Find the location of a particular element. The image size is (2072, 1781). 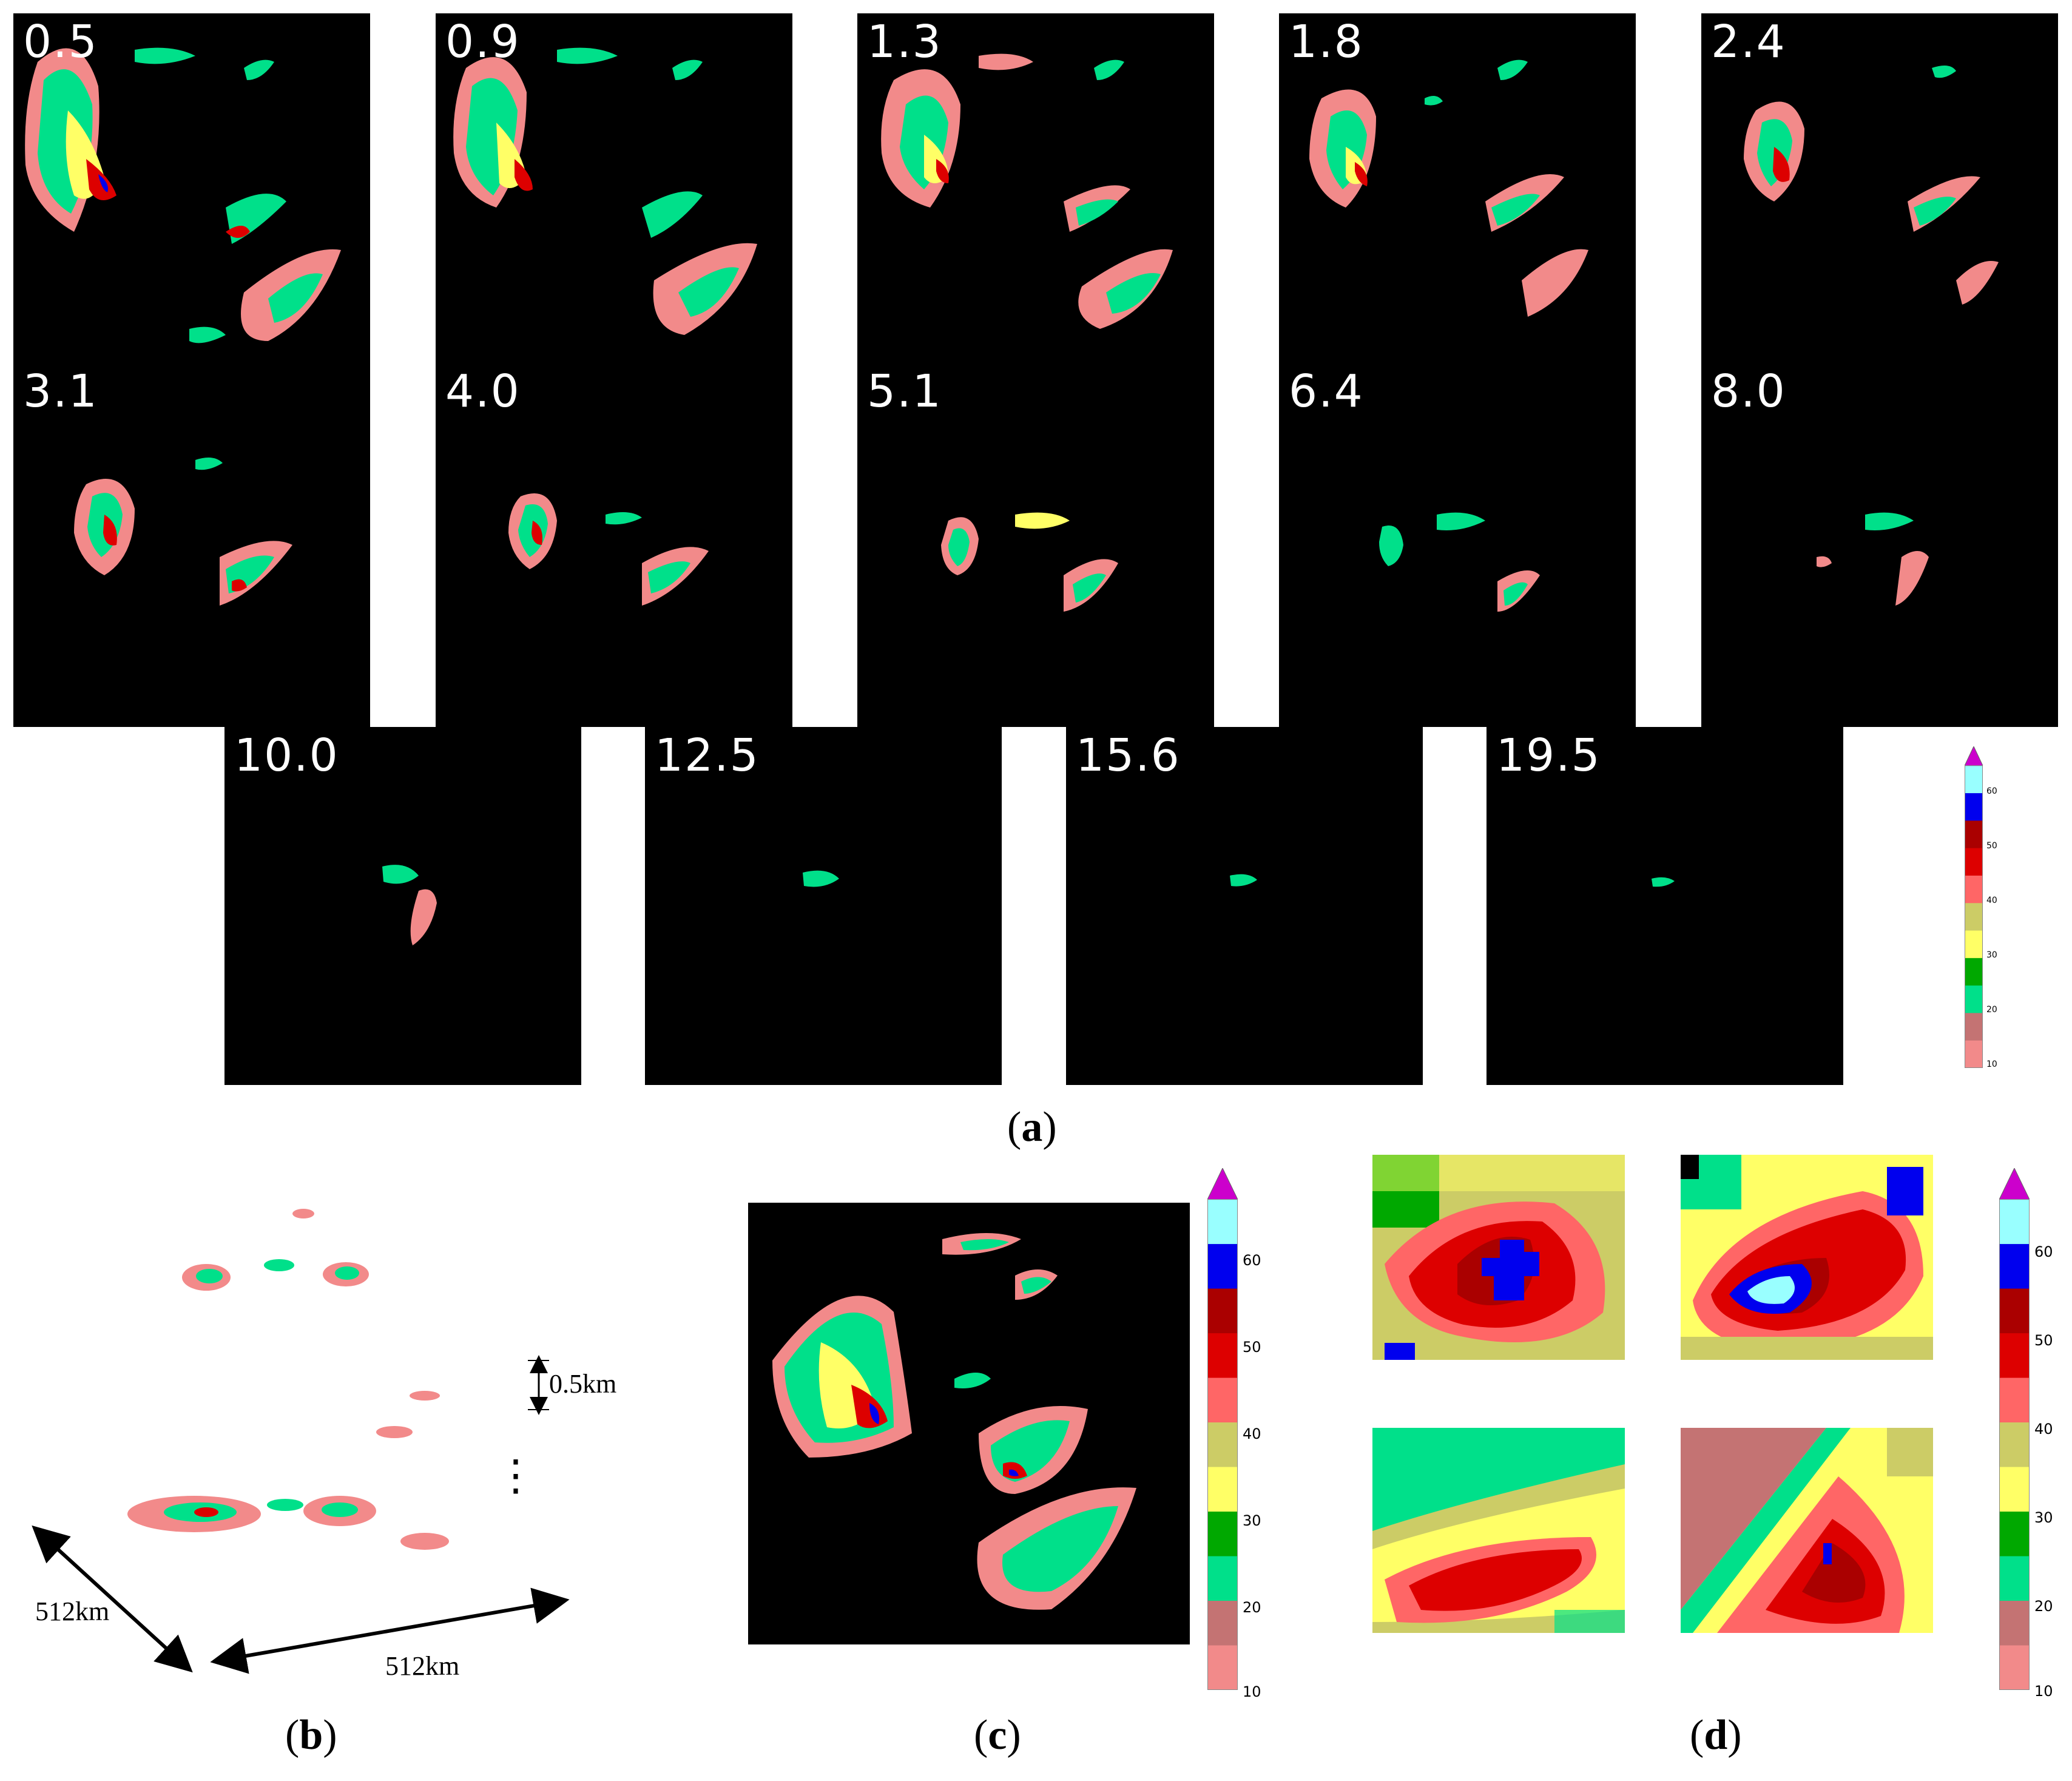

radar-panel: 2.4 is located at coordinates (1879, 188).